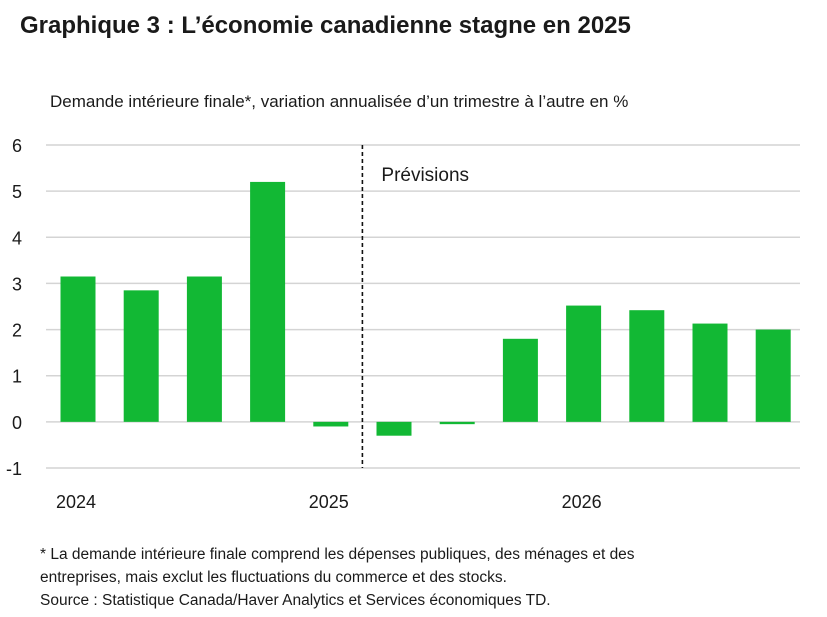  What do you see at coordinates (17, 238) in the screenshot?
I see `y-tick-label: 4` at bounding box center [17, 238].